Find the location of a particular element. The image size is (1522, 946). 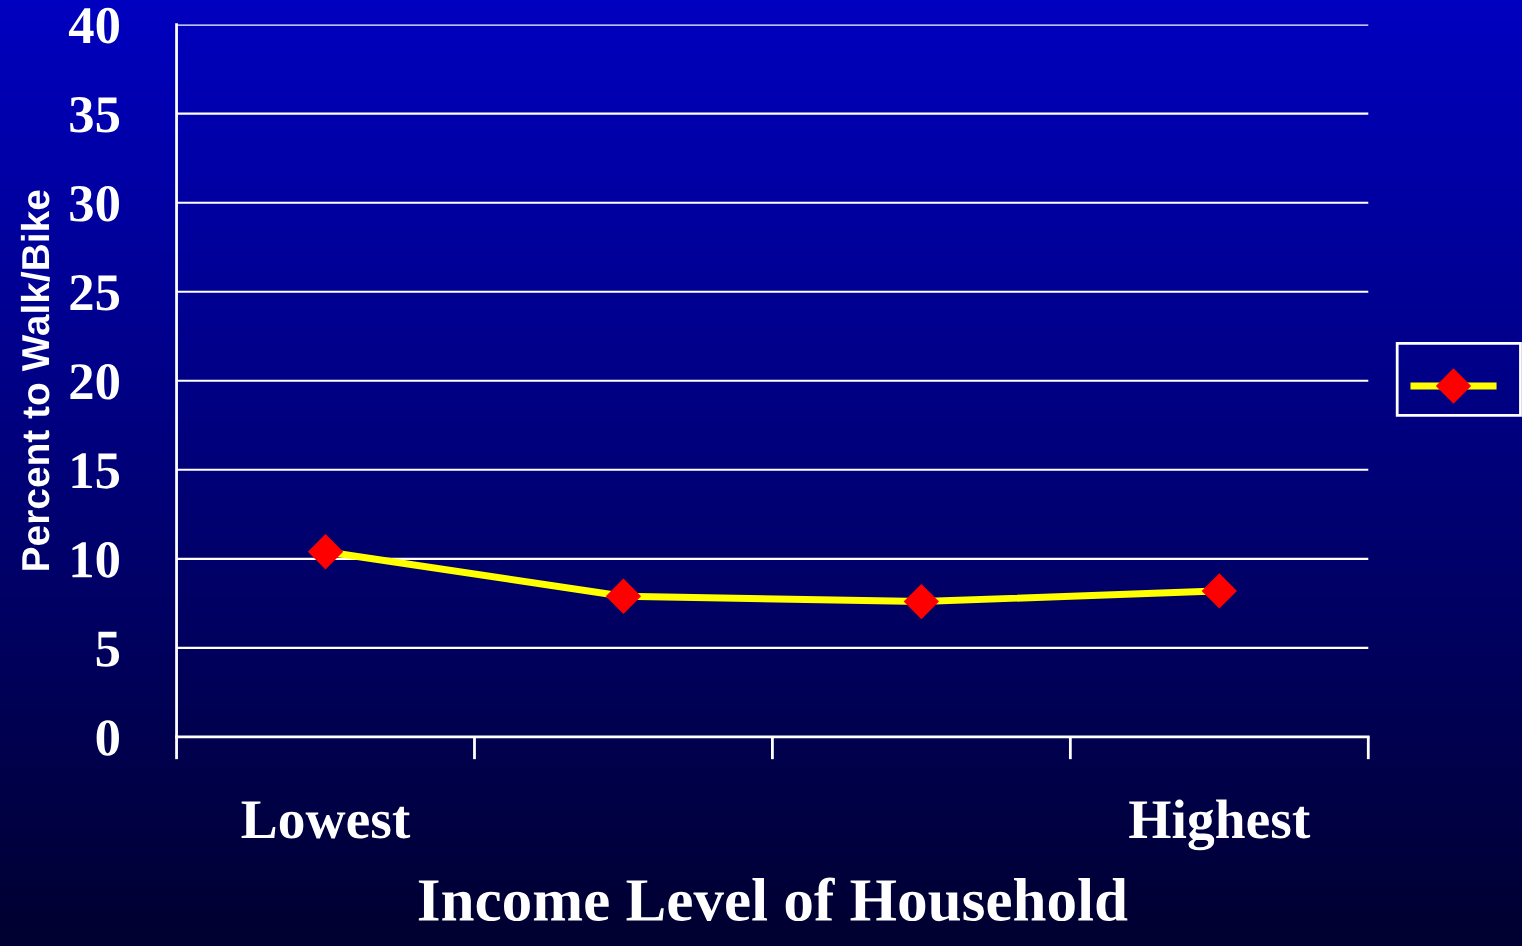

y-tick-label: 40 is located at coordinates (93, 25).